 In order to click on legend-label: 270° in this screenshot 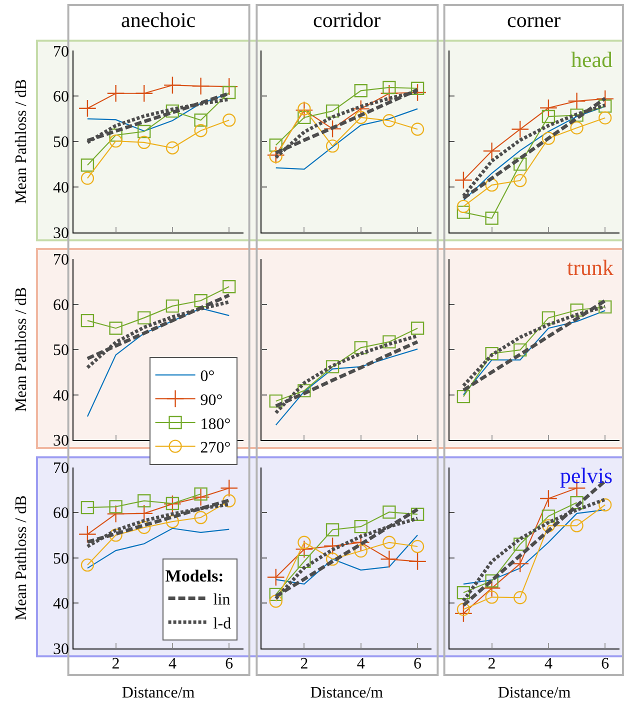, I will do `click(215, 448)`.